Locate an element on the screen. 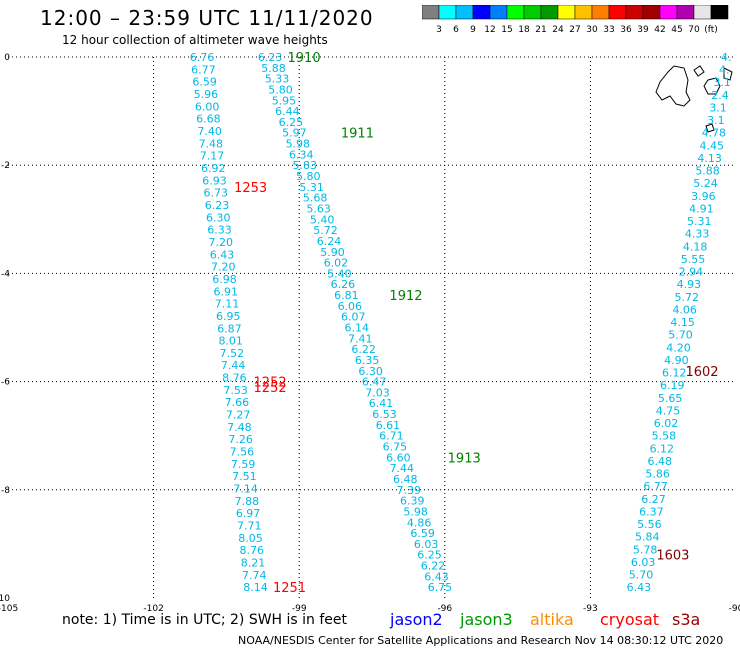 This screenshot has width=740, height=650. swh-value-label: 6.02 is located at coordinates (666, 423).